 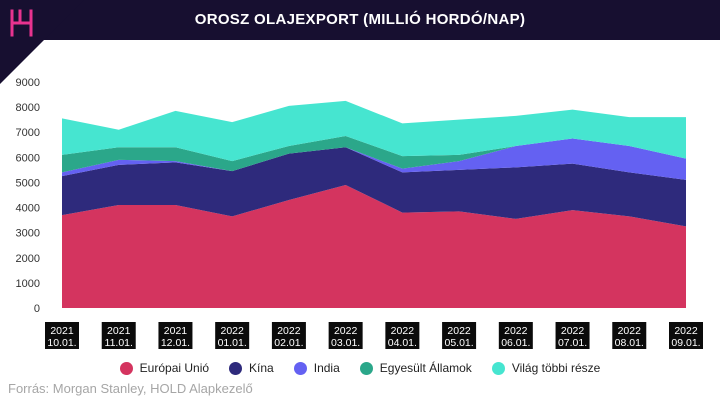 What do you see at coordinates (261, 368) in the screenshot?
I see `legend-label: Kína` at bounding box center [261, 368].